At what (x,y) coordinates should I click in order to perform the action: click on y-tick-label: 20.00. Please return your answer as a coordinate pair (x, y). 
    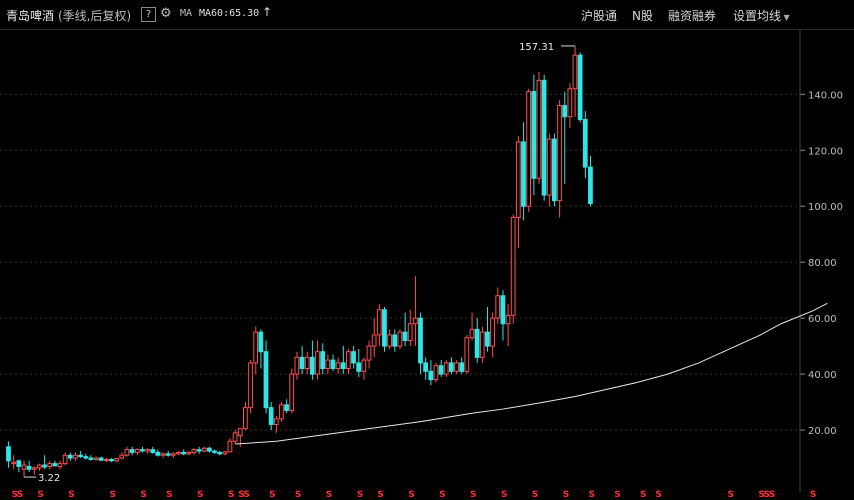
    Looking at the image, I should click on (822, 431).